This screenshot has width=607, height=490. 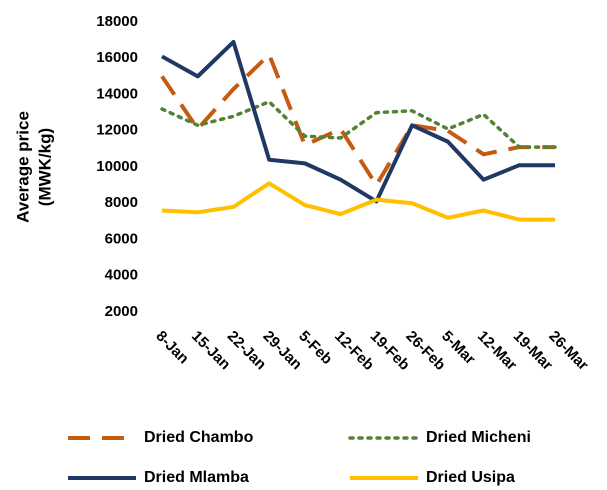 What do you see at coordinates (354, 351) in the screenshot?
I see `x-tick-label: 12-Feb` at bounding box center [354, 351].